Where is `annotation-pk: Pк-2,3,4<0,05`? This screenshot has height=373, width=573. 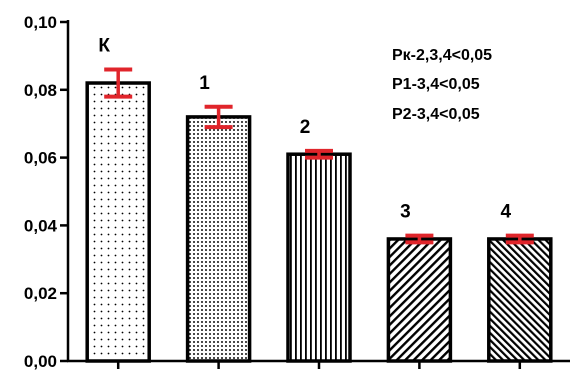 annotation-pk: Pк-2,3,4<0,05 is located at coordinates (442, 55).